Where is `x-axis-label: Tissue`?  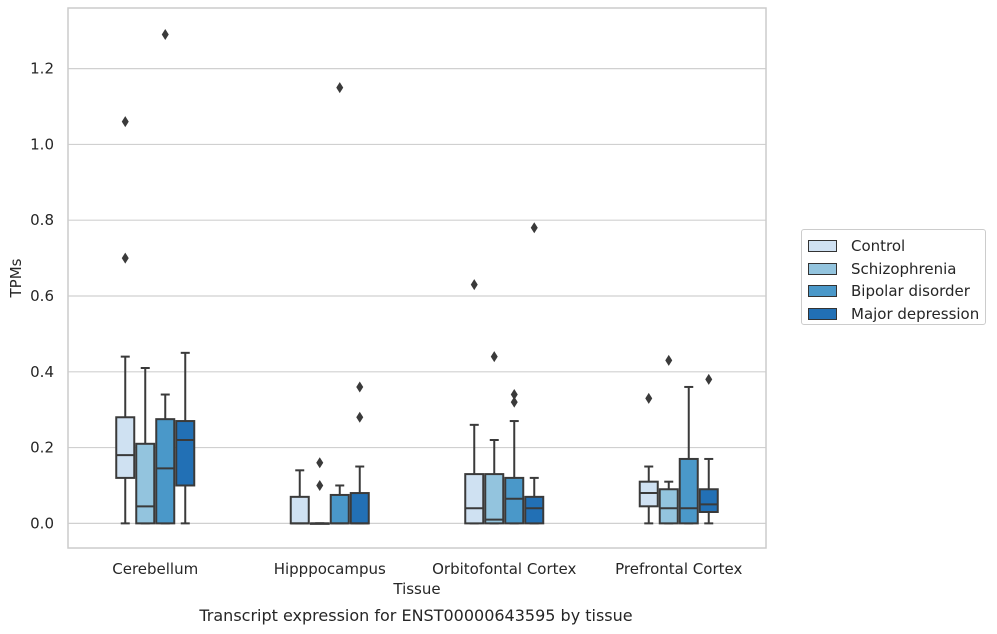
x-axis-label: Tissue is located at coordinates (417, 589).